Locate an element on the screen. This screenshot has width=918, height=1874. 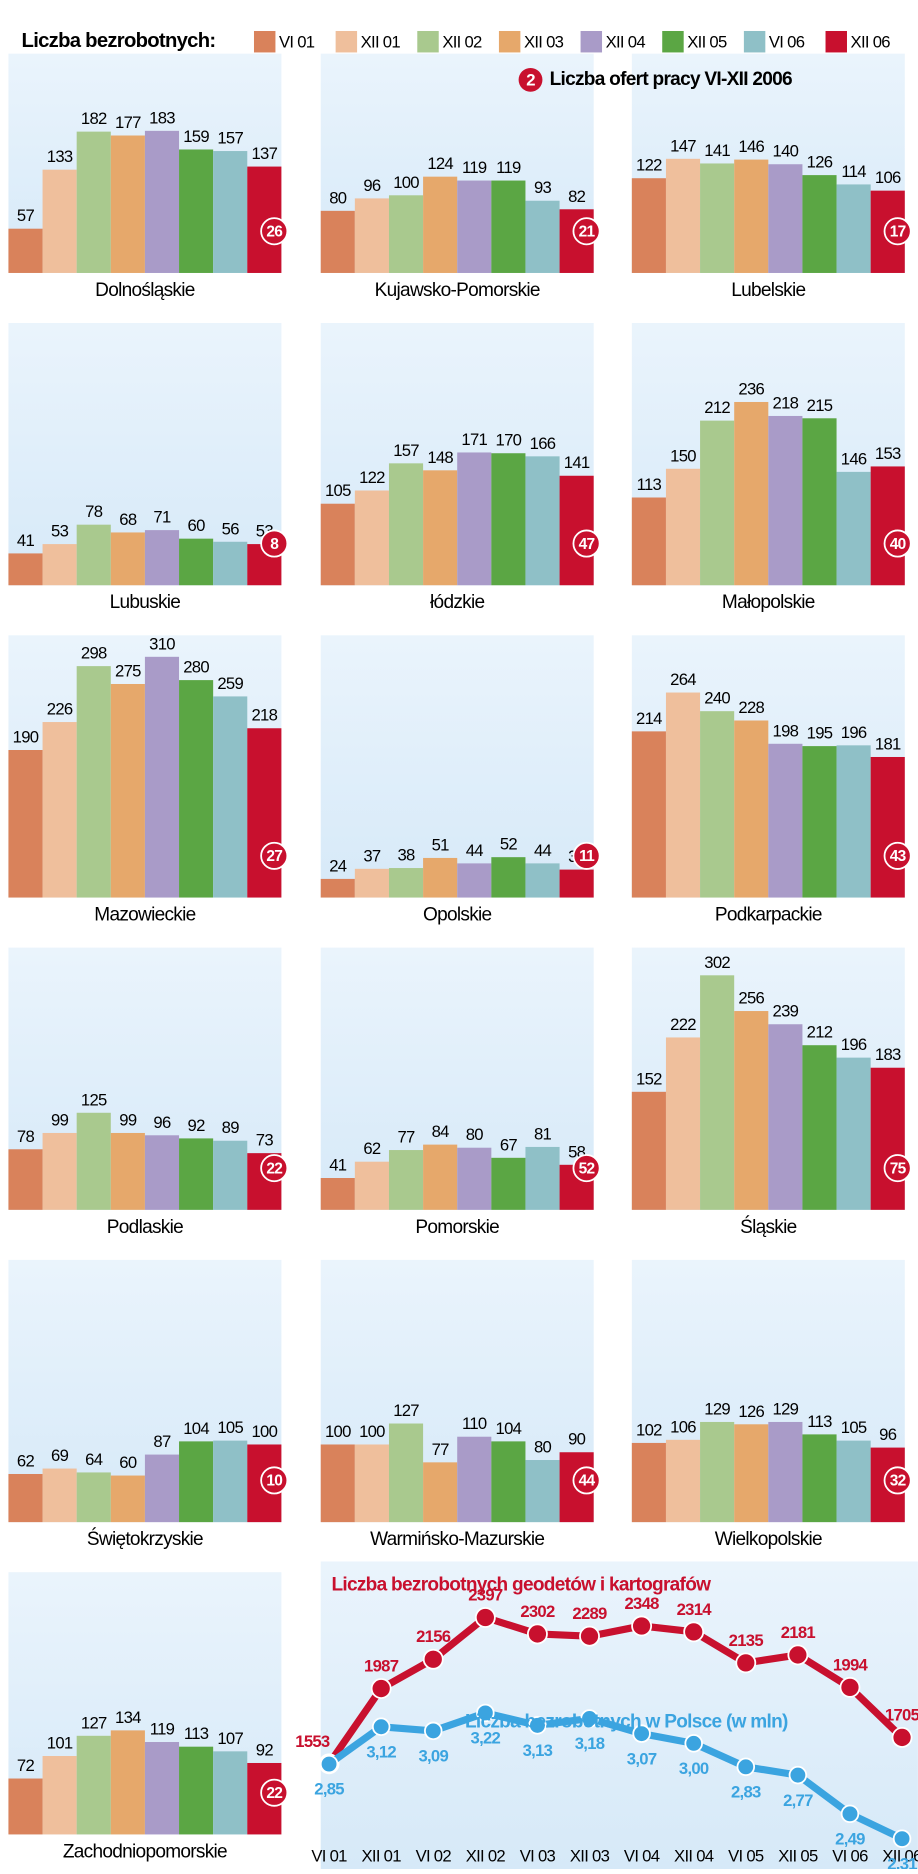
point-label: 2314 is located at coordinates (695, 1609).